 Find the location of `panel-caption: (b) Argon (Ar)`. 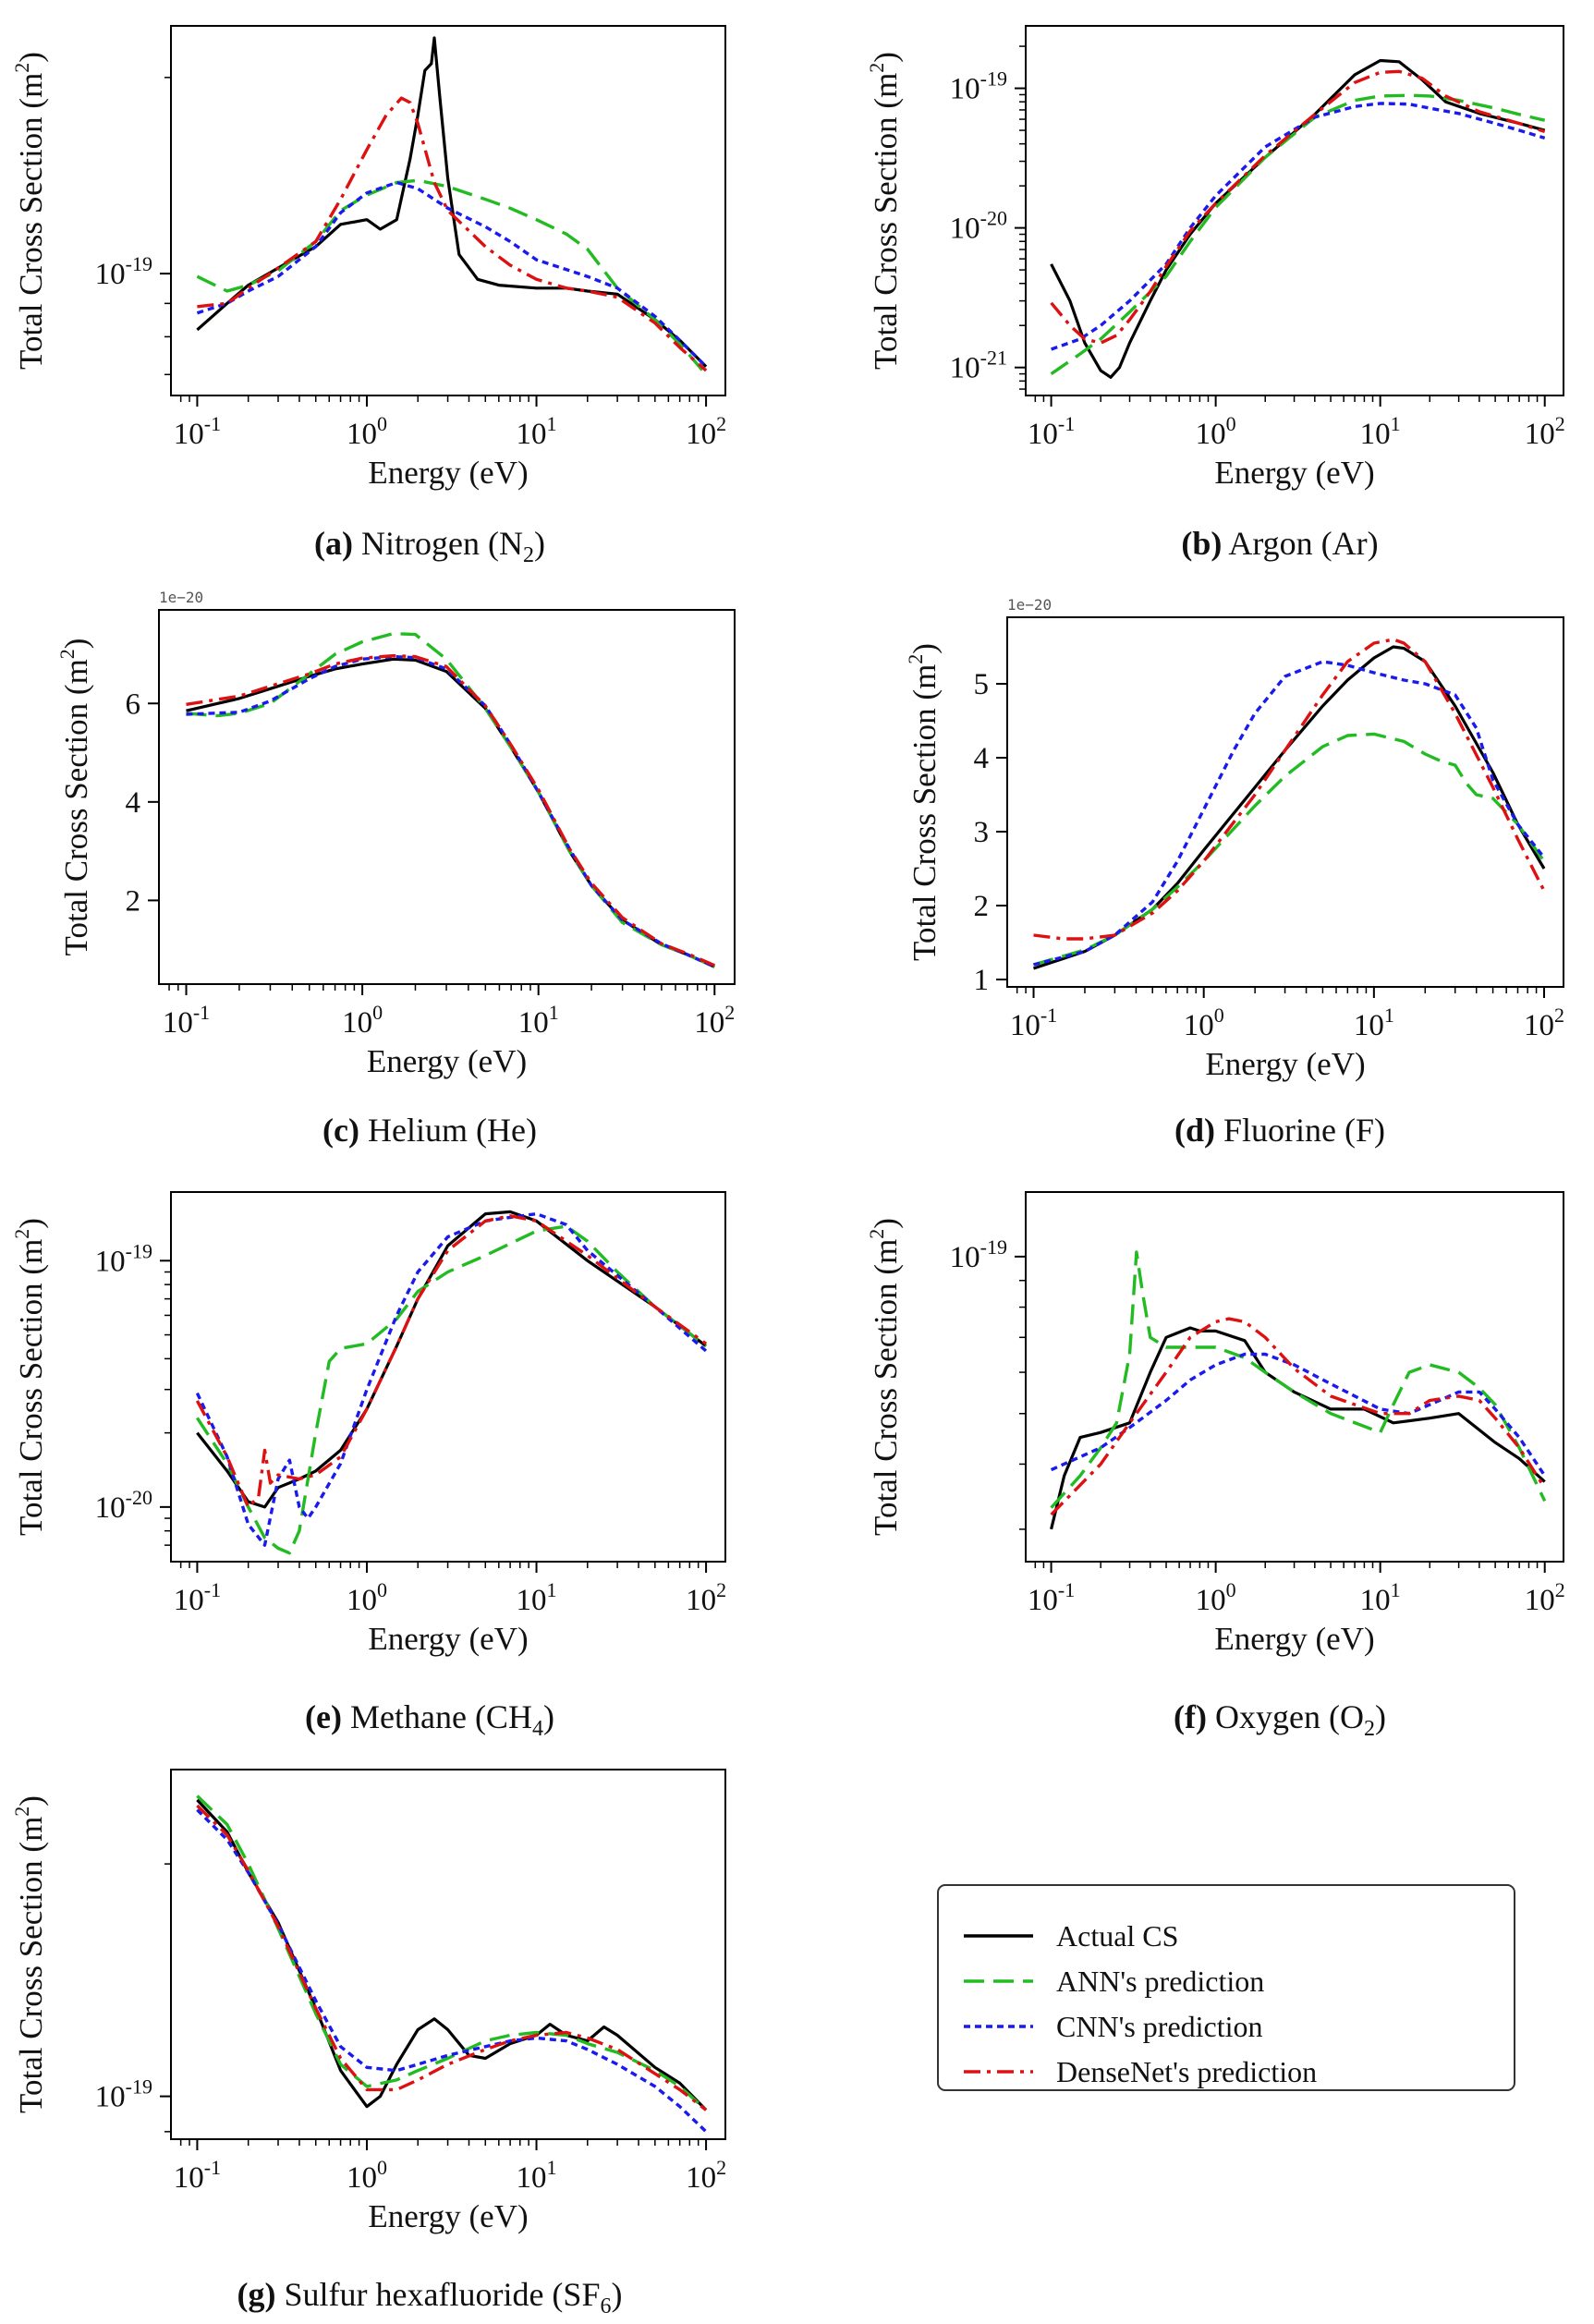

panel-caption: (b) Argon (Ar) is located at coordinates (1279, 543).